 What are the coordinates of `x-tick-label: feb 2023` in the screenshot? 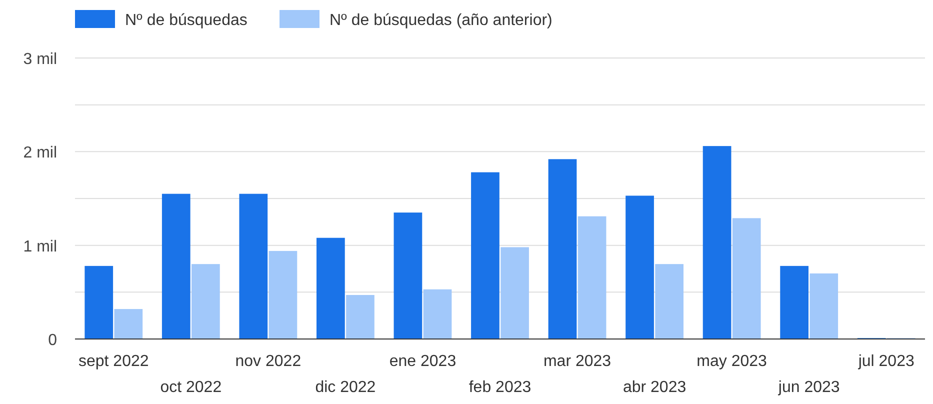 It's located at (500, 387).